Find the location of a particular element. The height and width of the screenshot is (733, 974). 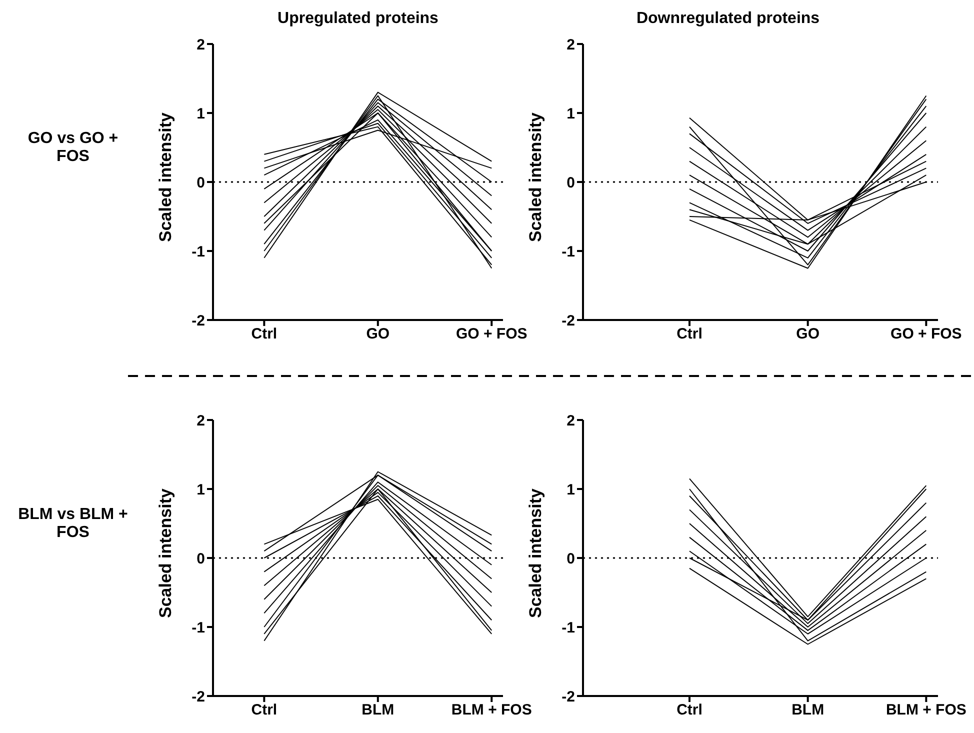

text: GO vs GO + FOS is located at coordinates (73, 148).